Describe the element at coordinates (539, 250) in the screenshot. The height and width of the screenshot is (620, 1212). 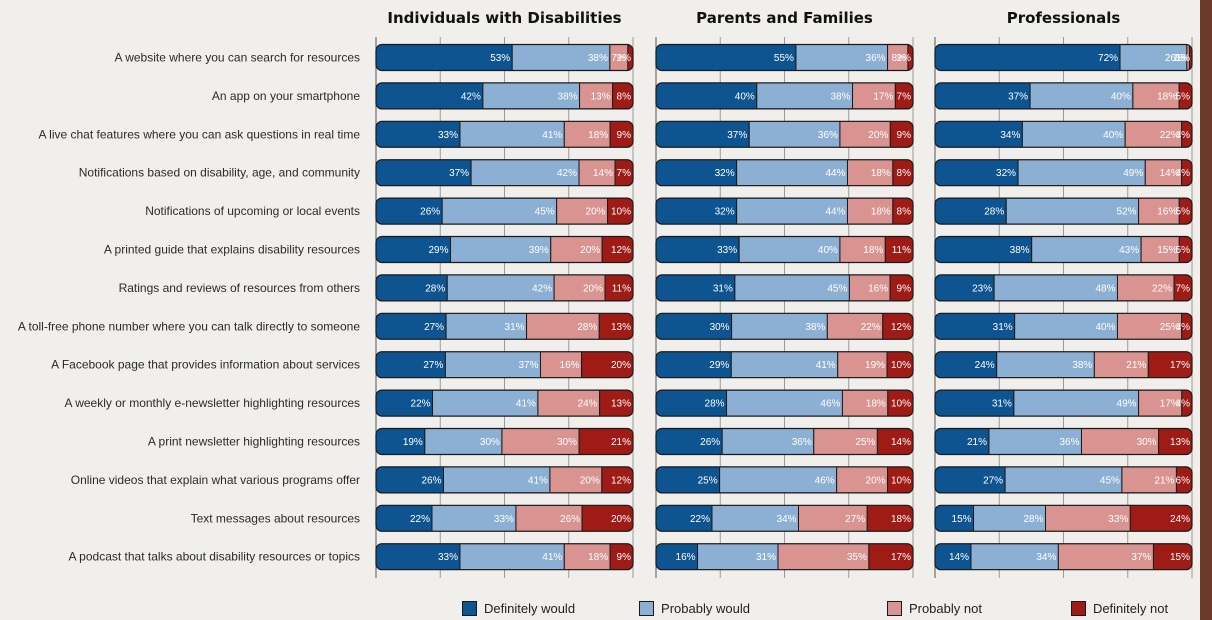
I see `data-label: 39%` at that location.